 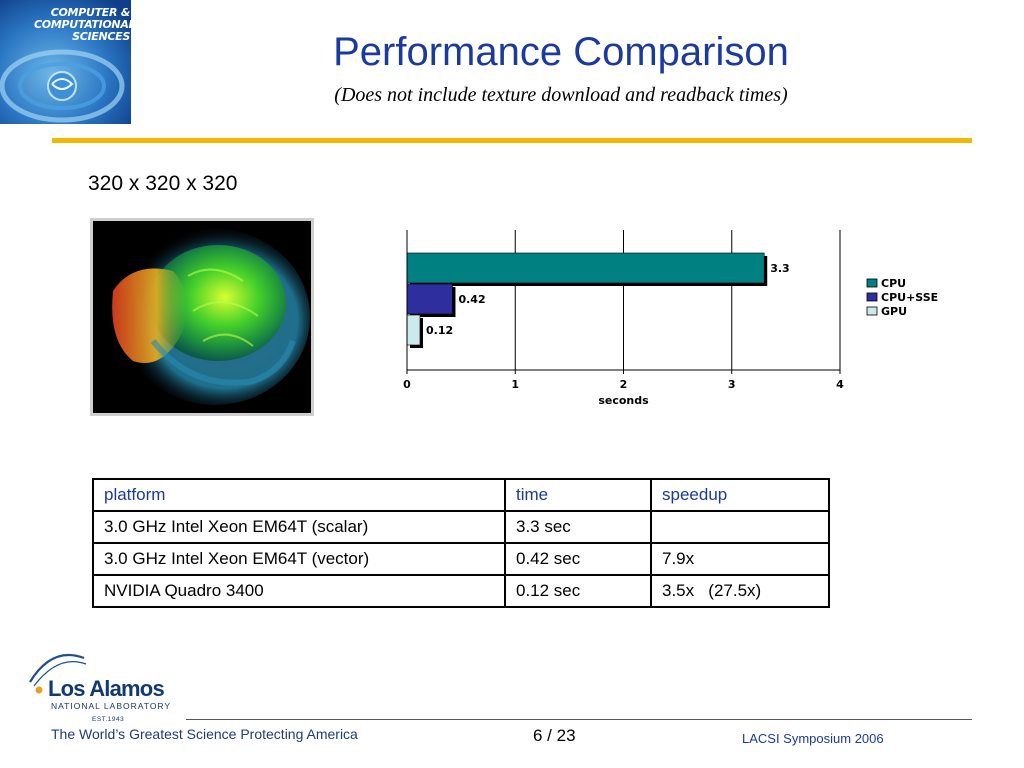 I want to click on chart-x-tick-label: 1, so click(x=515, y=384).